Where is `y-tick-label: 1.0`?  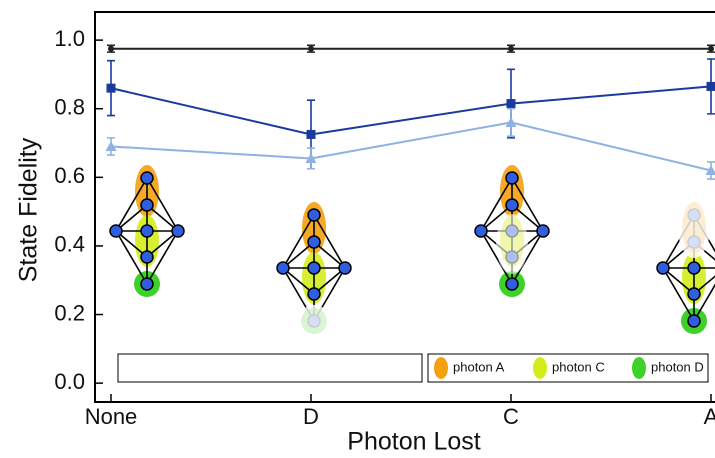
y-tick-label: 1.0 is located at coordinates (69, 38).